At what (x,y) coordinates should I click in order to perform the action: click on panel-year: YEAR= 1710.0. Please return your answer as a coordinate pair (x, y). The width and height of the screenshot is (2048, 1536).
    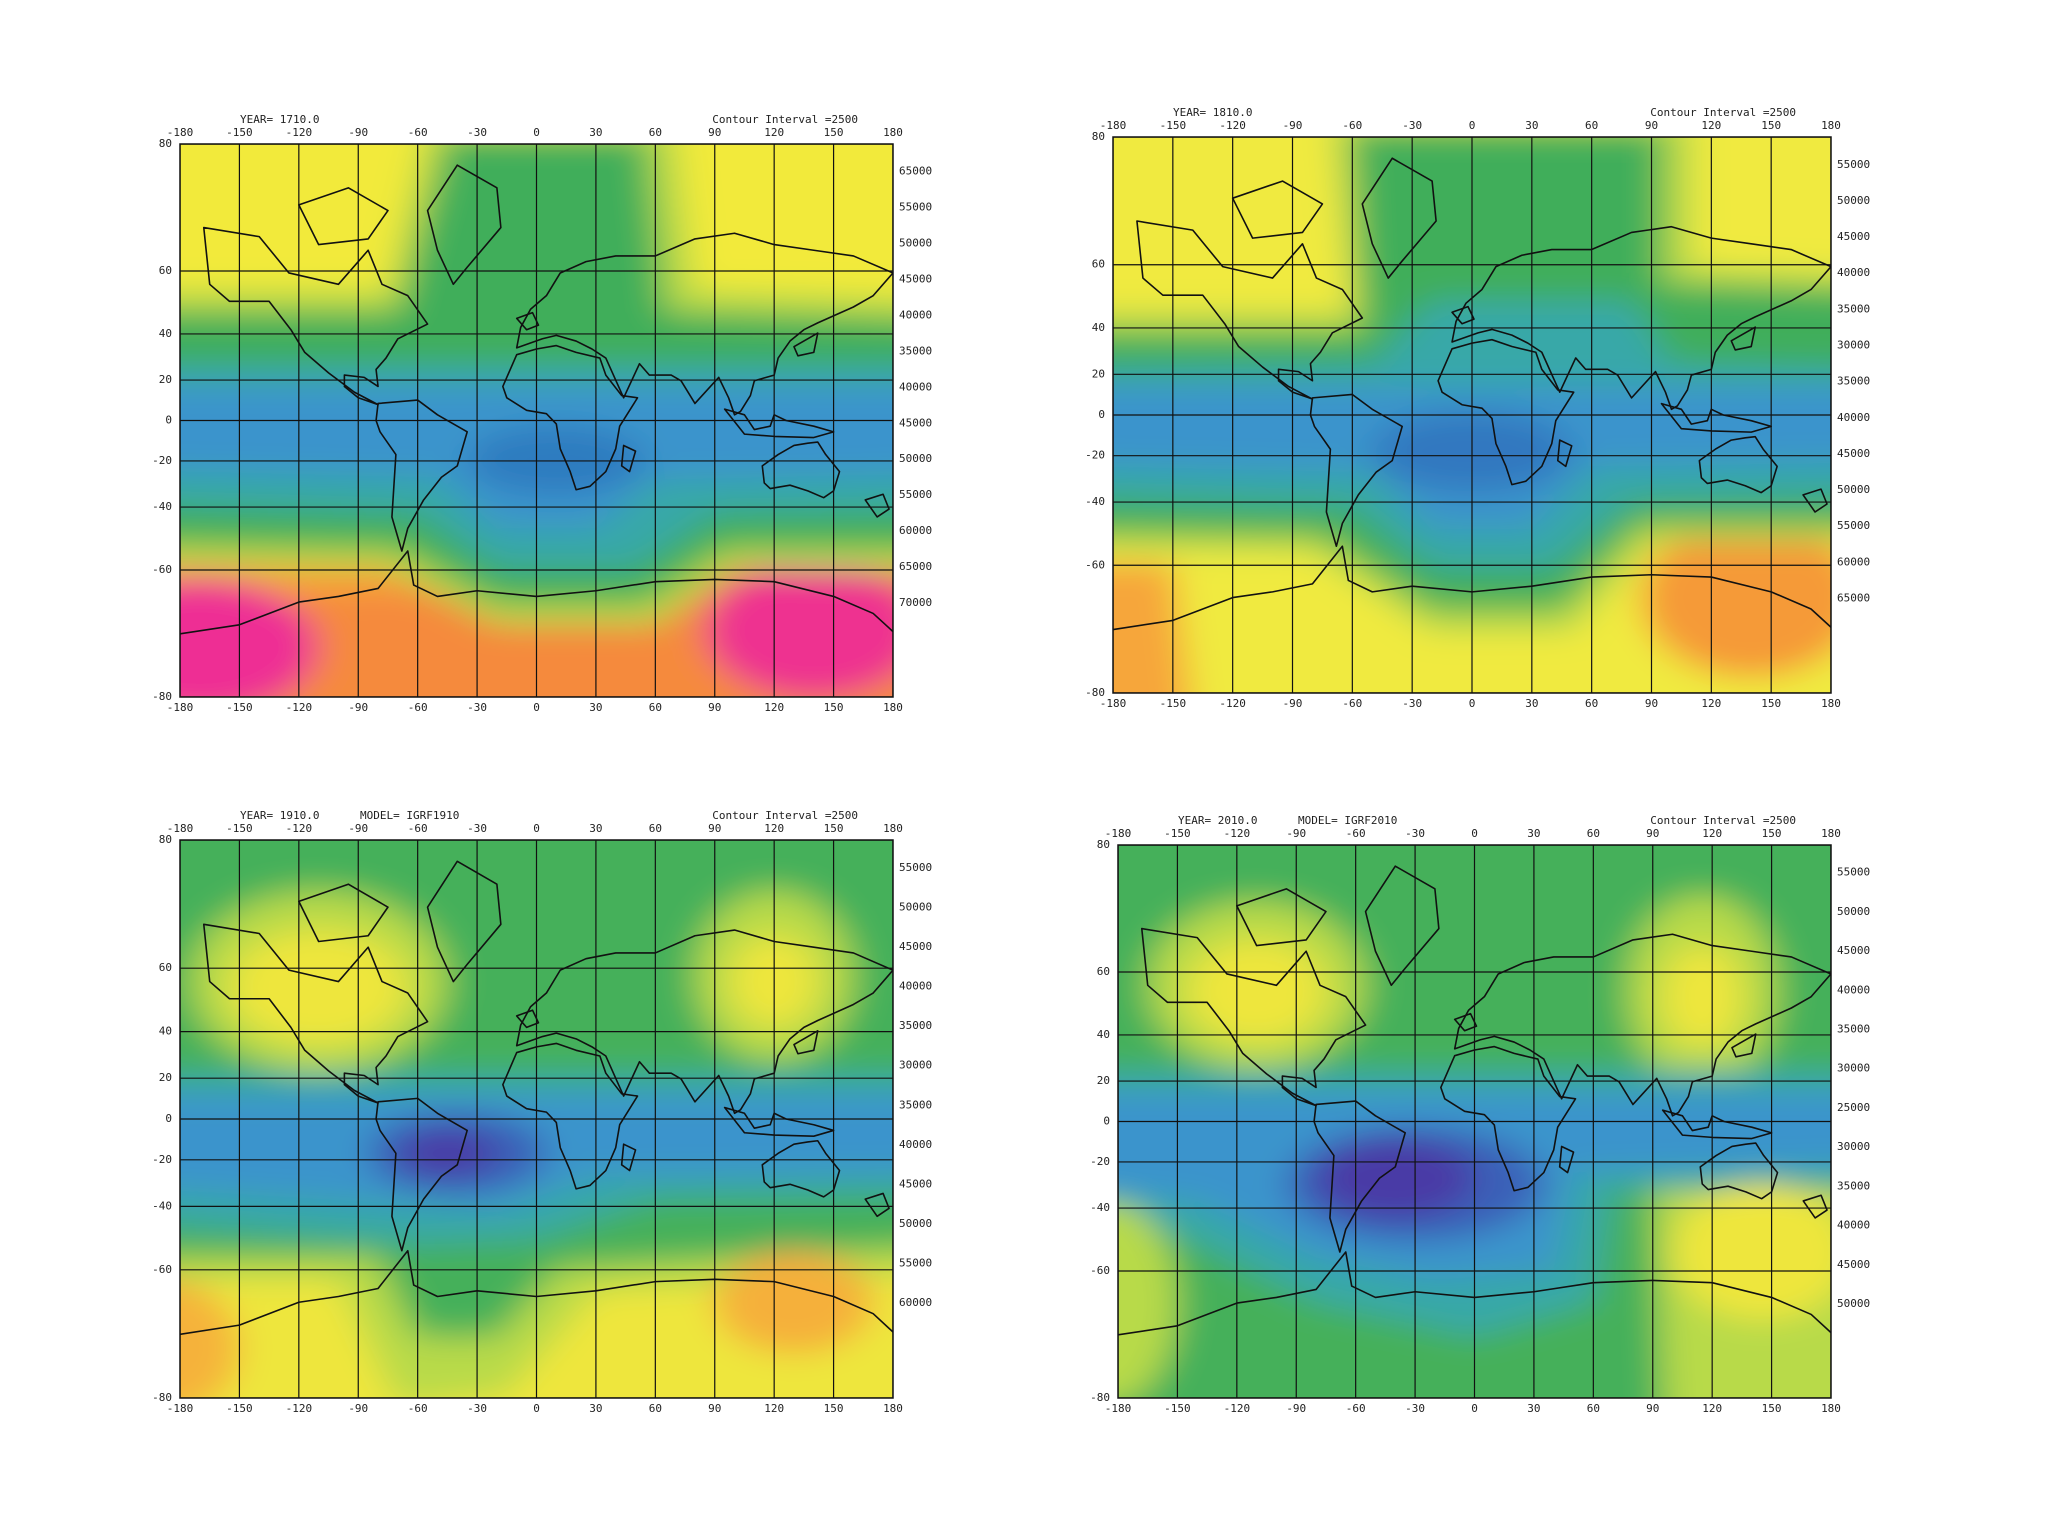
    Looking at the image, I should click on (279, 119).